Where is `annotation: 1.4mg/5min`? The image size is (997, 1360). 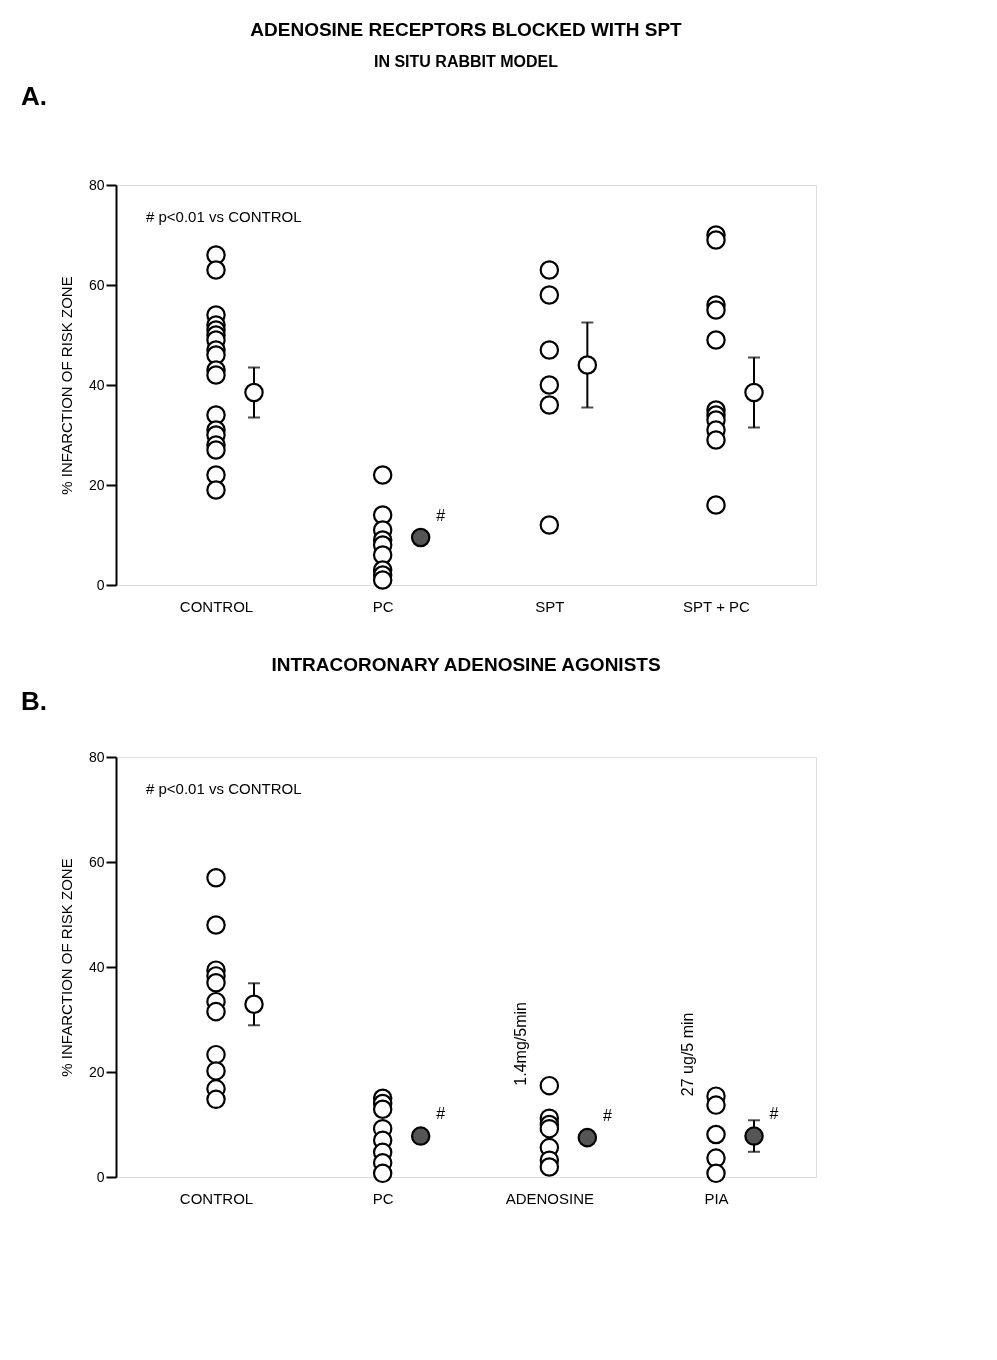 annotation: 1.4mg/5min is located at coordinates (521, 1044).